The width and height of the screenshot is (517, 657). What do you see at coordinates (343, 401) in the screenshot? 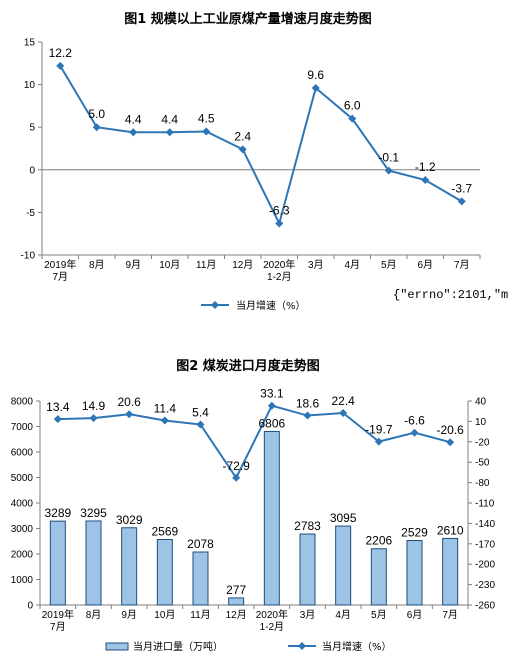
I see `chart-2-line-label-8: 22.4` at bounding box center [343, 401].